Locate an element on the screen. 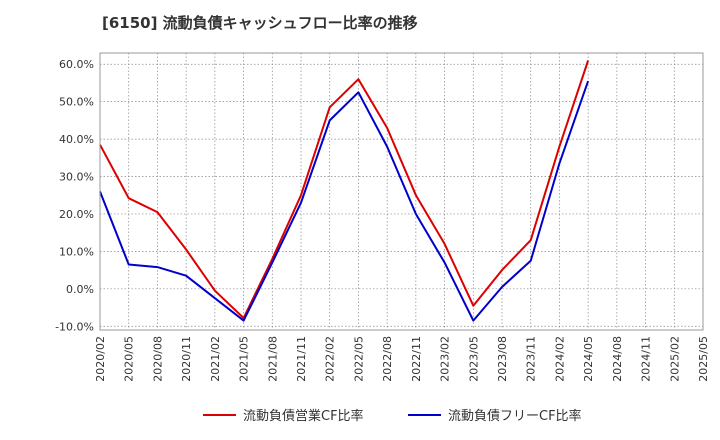 The height and width of the screenshot is (440, 720). x-tick-label: 2022/02 is located at coordinates (330, 359).